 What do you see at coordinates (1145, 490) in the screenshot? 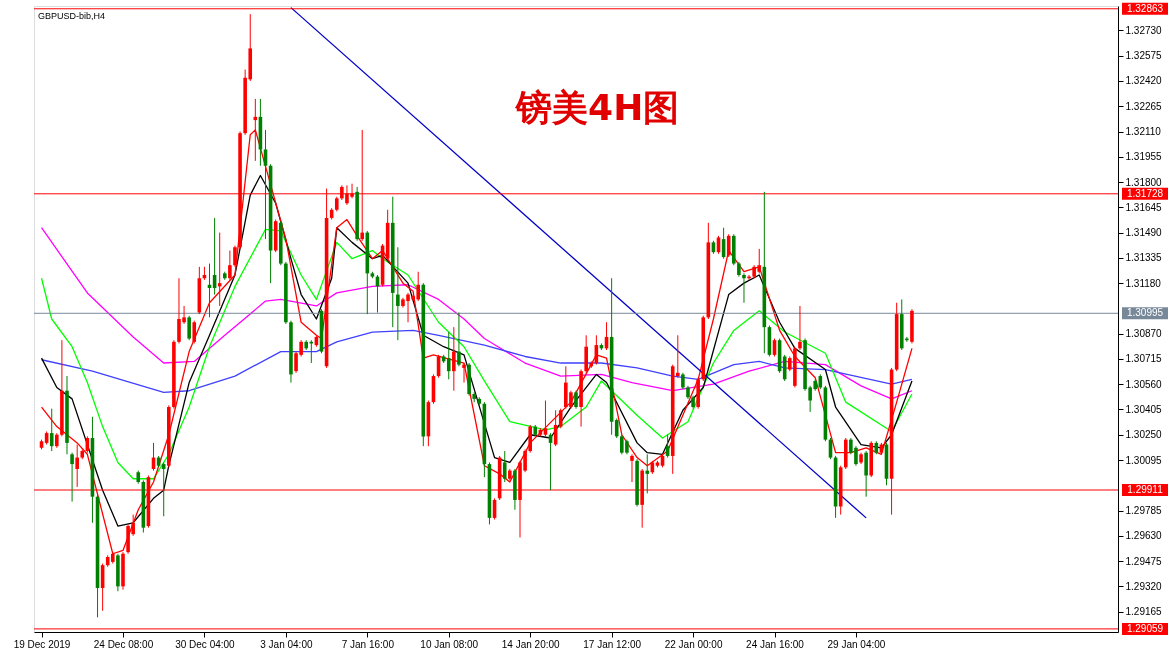
I see `ref-line-label: 1.29911` at bounding box center [1145, 490].